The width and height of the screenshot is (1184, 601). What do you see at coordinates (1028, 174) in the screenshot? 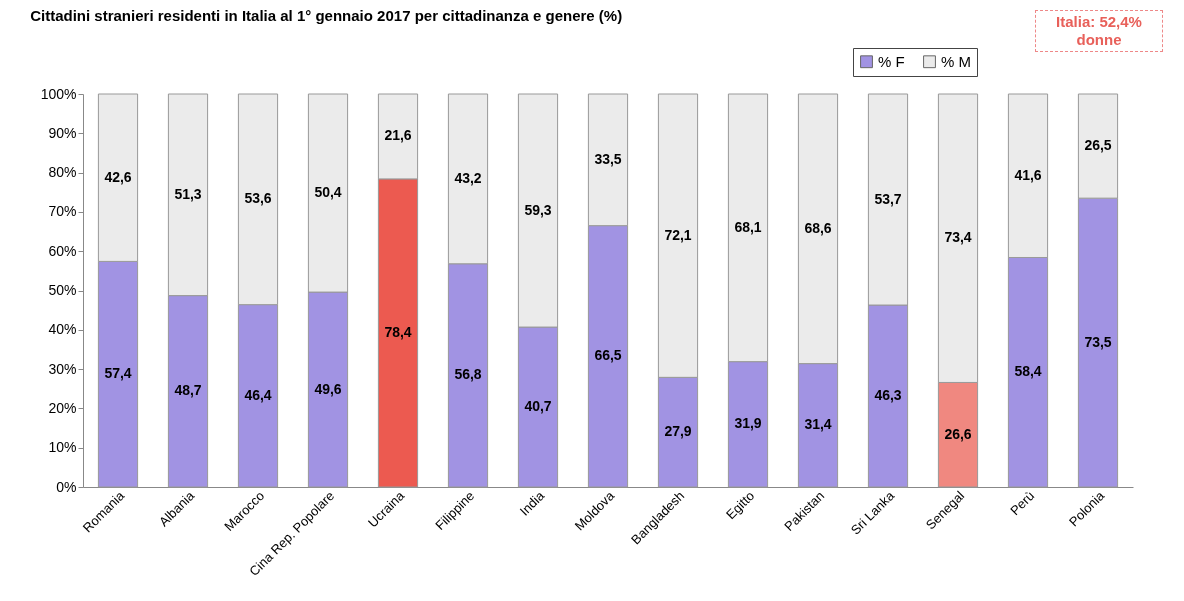
I see `data-label: 41,6` at bounding box center [1028, 174].